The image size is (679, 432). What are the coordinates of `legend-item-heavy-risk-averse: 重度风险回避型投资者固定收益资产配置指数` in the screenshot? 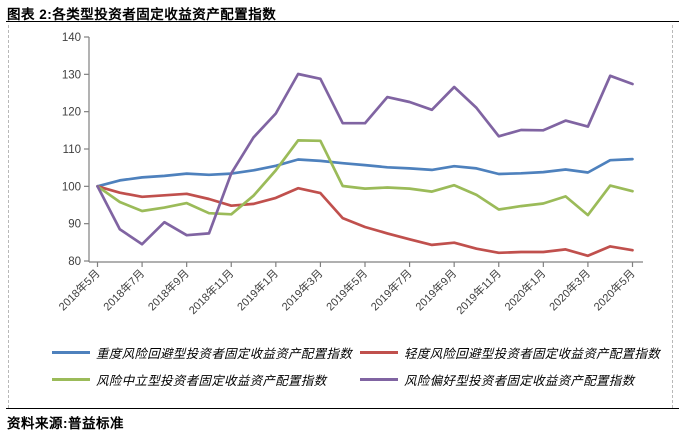 It's located at (206, 352).